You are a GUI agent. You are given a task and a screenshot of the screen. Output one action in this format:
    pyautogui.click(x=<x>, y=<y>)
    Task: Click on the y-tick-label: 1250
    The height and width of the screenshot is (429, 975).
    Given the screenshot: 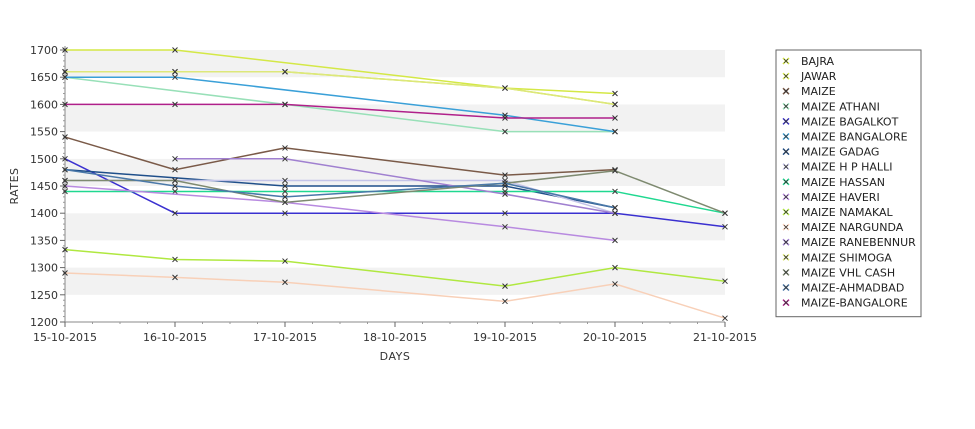 What is the action you would take?
    pyautogui.click(x=44, y=295)
    